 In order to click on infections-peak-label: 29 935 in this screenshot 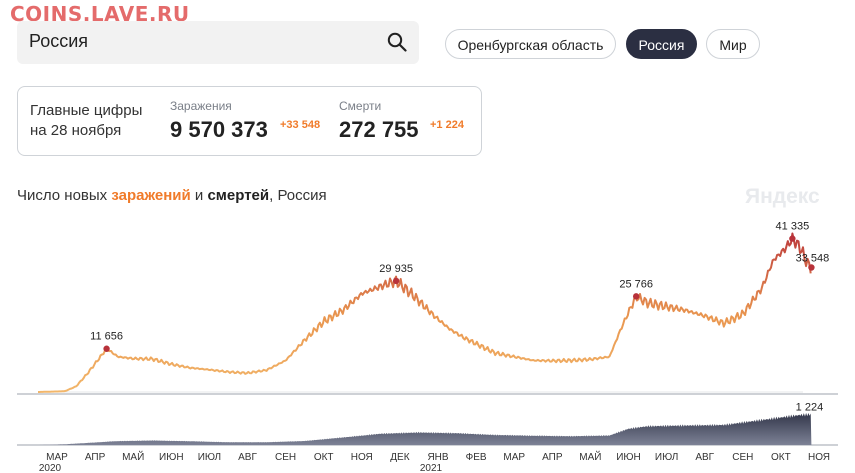, I will do `click(396, 269)`.